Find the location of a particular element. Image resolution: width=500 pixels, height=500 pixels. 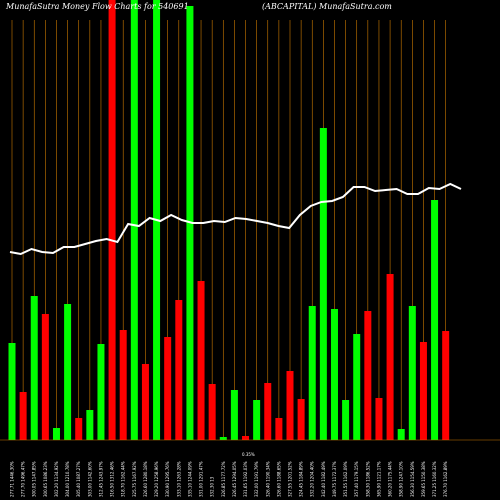

x-tick-label: 358.90 1247.10% is located at coordinates (401, 479).